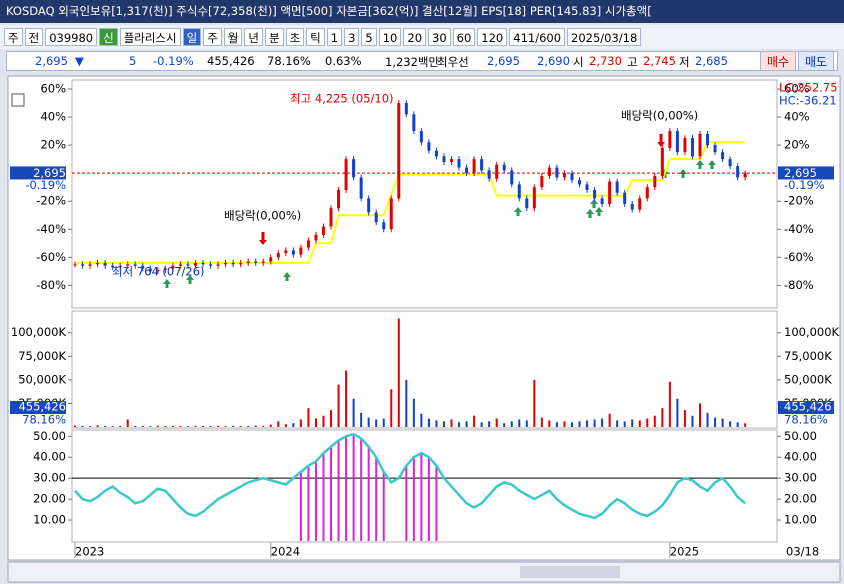 Image resolution: width=844 pixels, height=584 pixels. Describe the element at coordinates (42, 356) in the screenshot. I see `y-tick-label: 75,000K` at that location.